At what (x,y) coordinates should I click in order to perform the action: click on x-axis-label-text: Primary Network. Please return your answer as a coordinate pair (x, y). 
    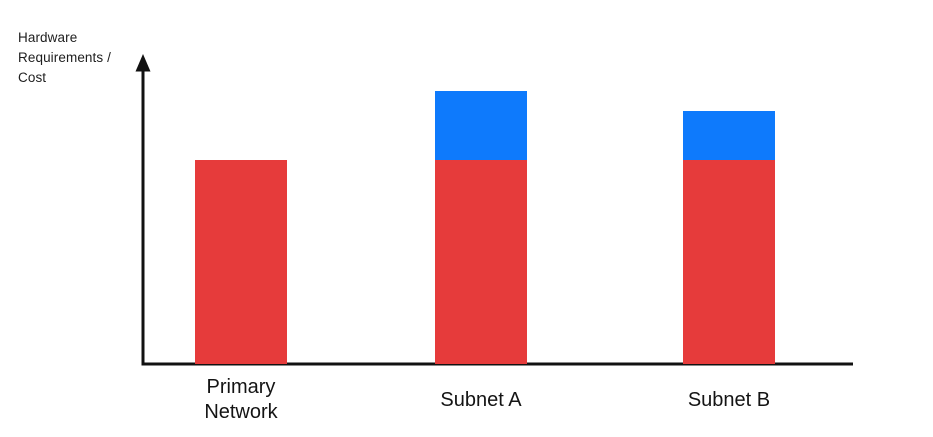
    Looking at the image, I should click on (241, 399).